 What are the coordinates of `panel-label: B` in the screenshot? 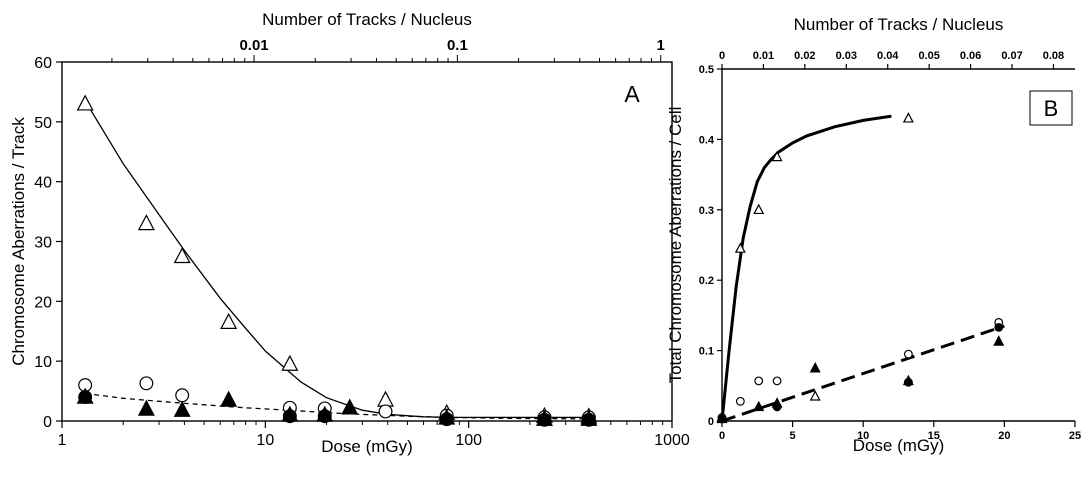 It's located at (1051, 108).